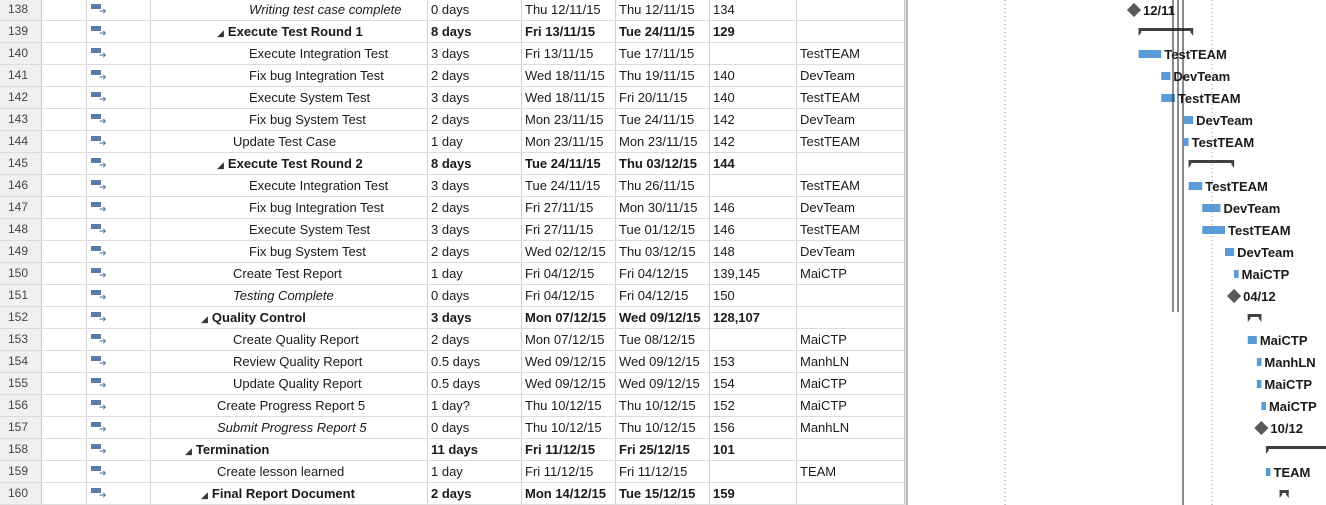 Image resolution: width=1326 pixels, height=505 pixels. What do you see at coordinates (663, 31) in the screenshot?
I see `finish-cell: Tue 24/11/15` at bounding box center [663, 31].